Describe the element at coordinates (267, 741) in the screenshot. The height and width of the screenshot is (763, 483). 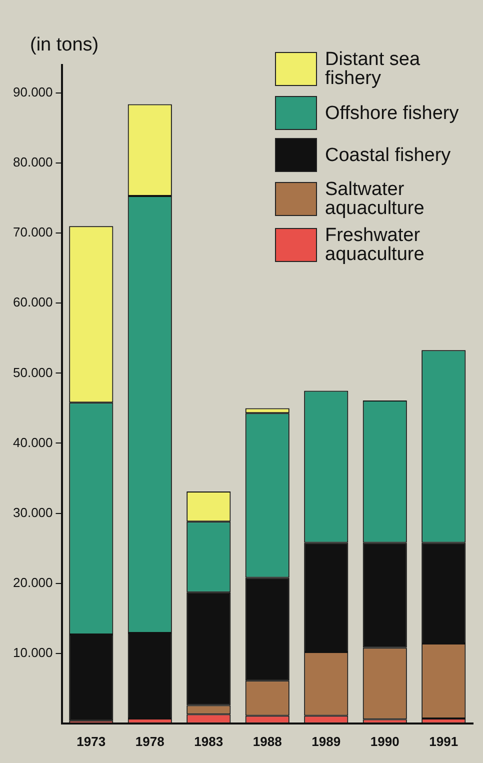
I see `x-tick-label: 1988` at that location.